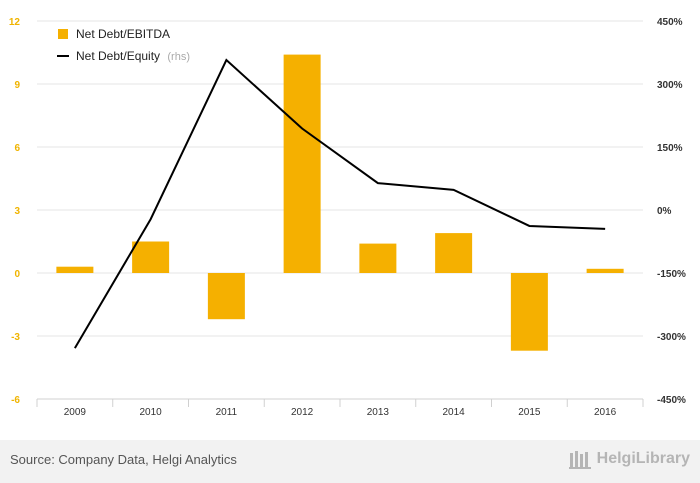  I want to click on bar-2015, so click(529, 312).